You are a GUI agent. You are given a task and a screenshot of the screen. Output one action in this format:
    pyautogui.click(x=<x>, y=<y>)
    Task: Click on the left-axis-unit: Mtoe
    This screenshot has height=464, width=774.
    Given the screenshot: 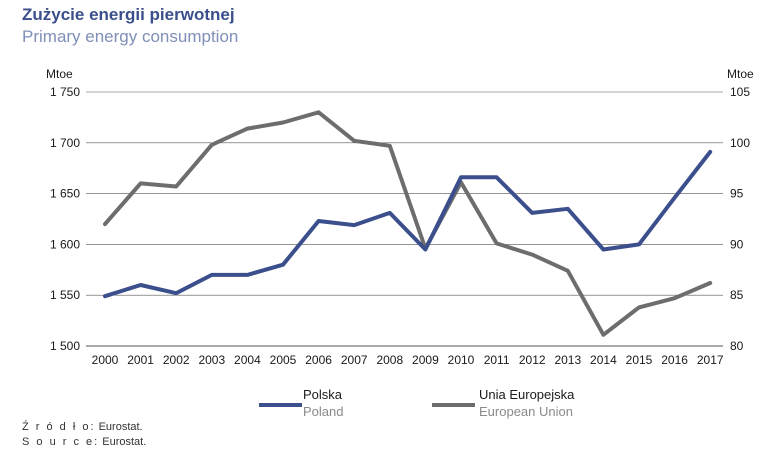 What is the action you would take?
    pyautogui.click(x=59, y=74)
    